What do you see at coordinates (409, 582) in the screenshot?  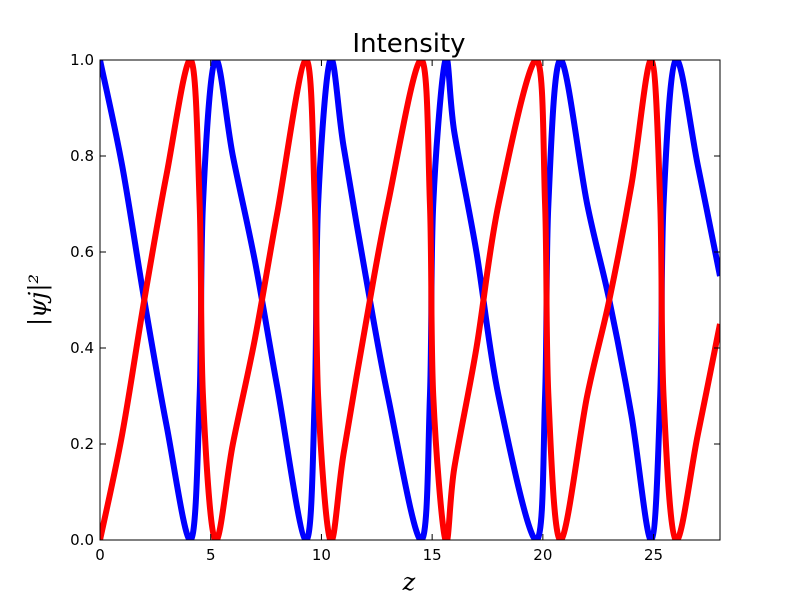 I see `x-axis-label: z` at bounding box center [409, 582].